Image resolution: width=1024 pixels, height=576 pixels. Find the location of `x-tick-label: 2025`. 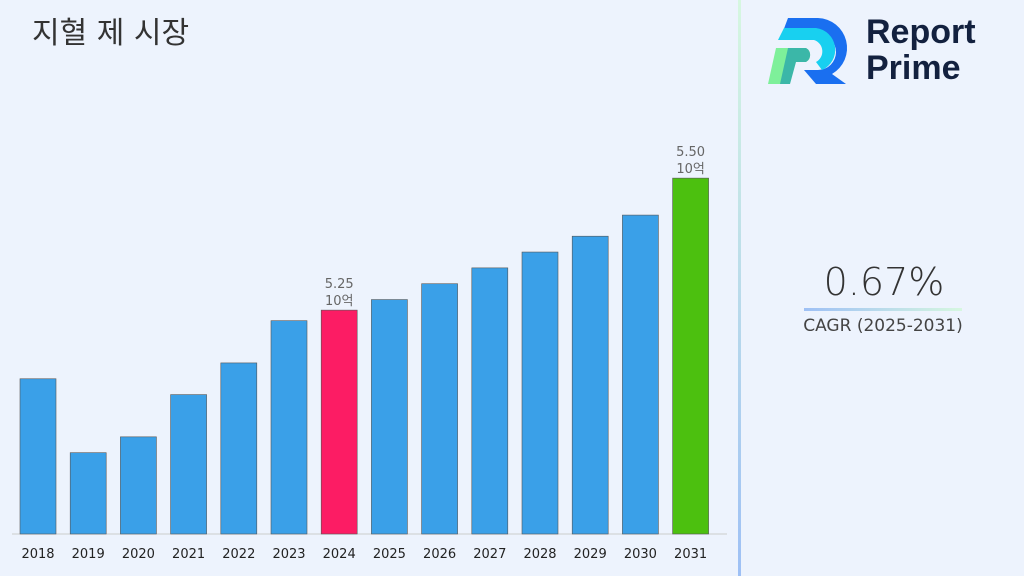

x-tick-label: 2025 is located at coordinates (389, 554).